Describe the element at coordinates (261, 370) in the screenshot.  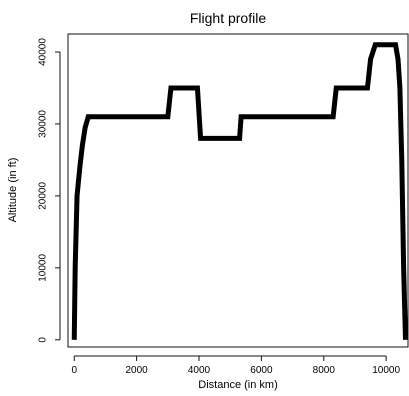
I see `x-tick-label: 6000` at that location.